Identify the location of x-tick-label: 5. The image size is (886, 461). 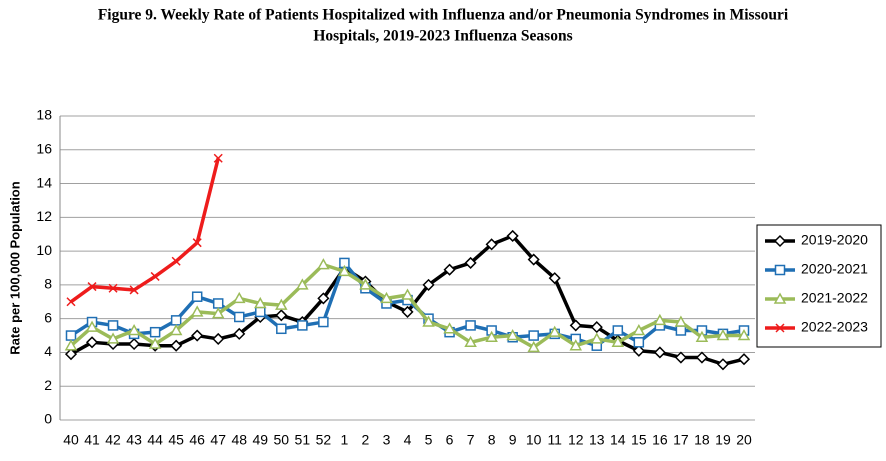
(429, 440).